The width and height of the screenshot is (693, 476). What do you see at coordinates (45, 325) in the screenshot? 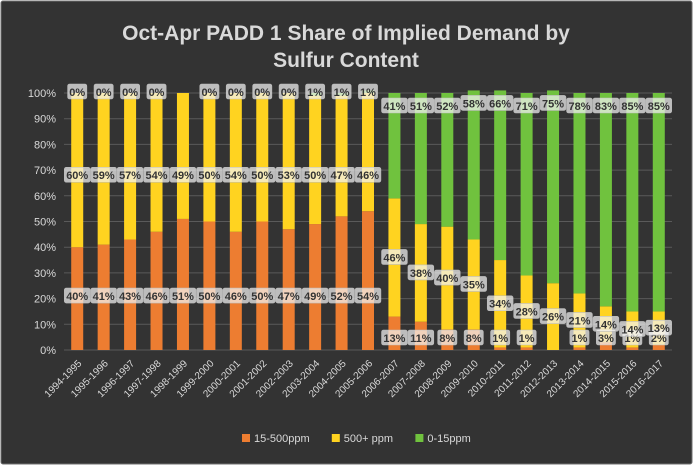
I see `y-tick-label: 10%` at bounding box center [45, 325].